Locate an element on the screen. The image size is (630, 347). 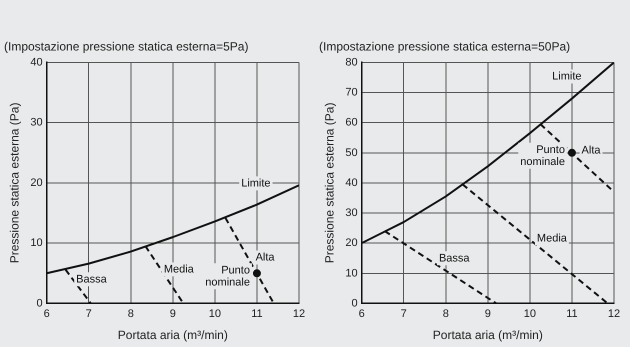
y-tick-label: 80 is located at coordinates (351, 62).